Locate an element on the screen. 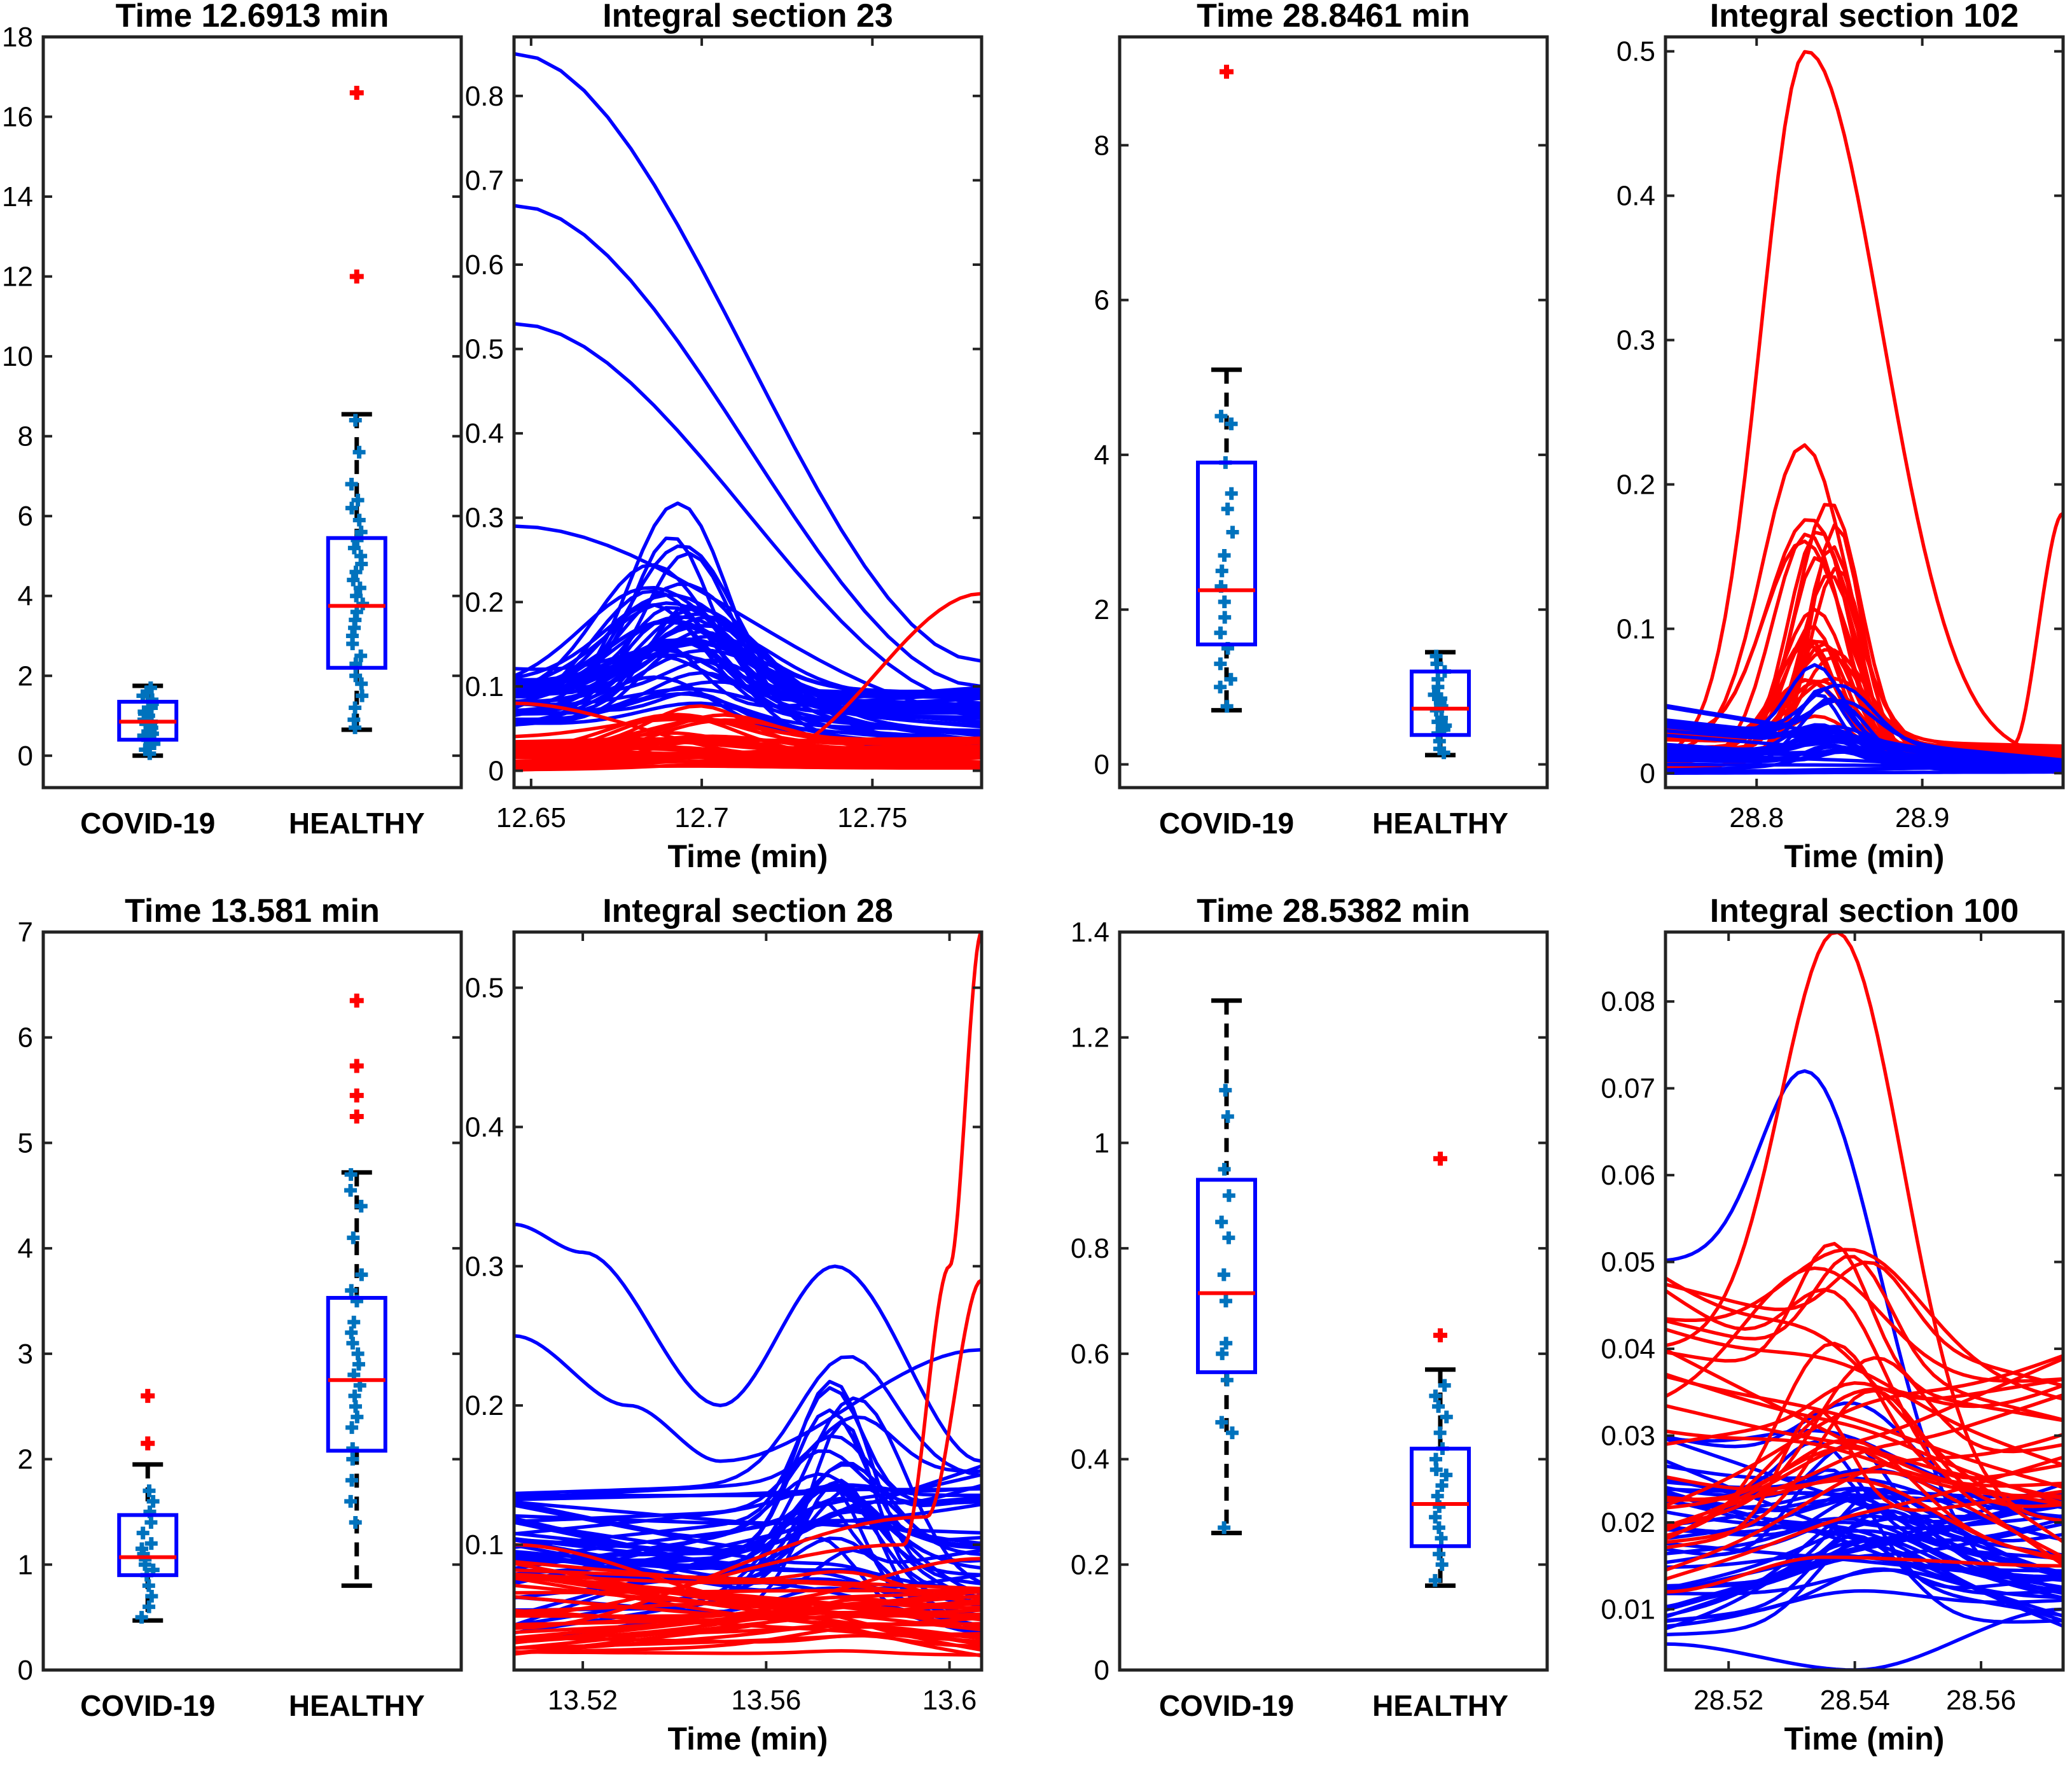 This screenshot has width=2072, height=1775. y-tick-label: 0.02 is located at coordinates (1628, 1522).